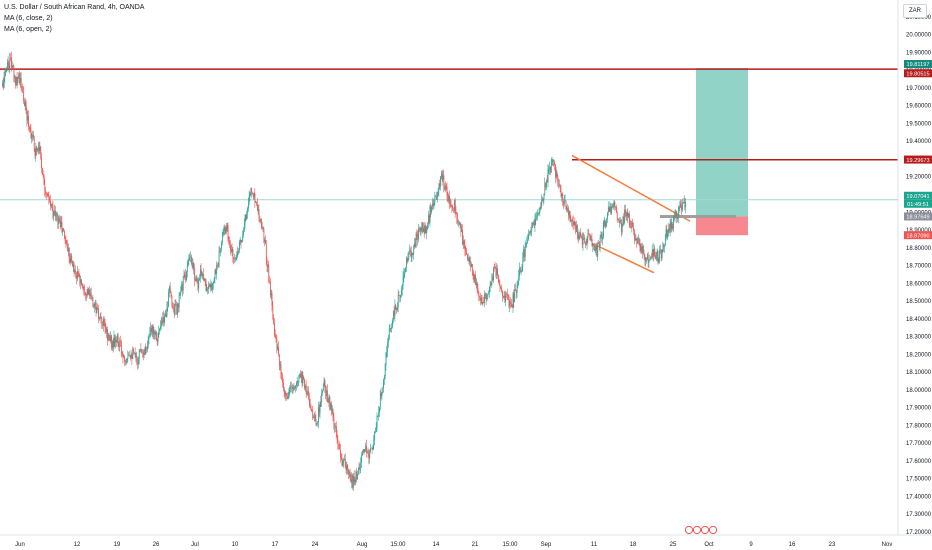 The height and width of the screenshot is (550, 932). Describe the element at coordinates (631, 188) in the screenshot. I see `channel-upper-line` at that location.